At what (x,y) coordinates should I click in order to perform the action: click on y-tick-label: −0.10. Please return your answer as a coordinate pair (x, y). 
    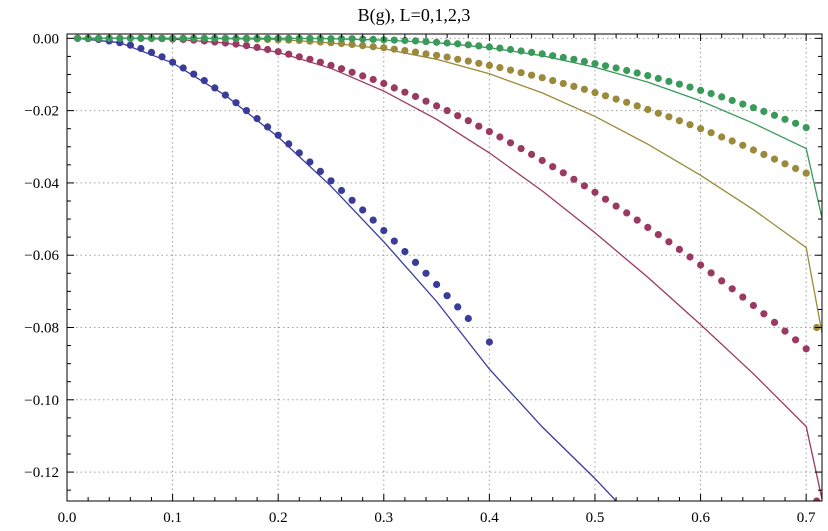
    Looking at the image, I should click on (41, 401).